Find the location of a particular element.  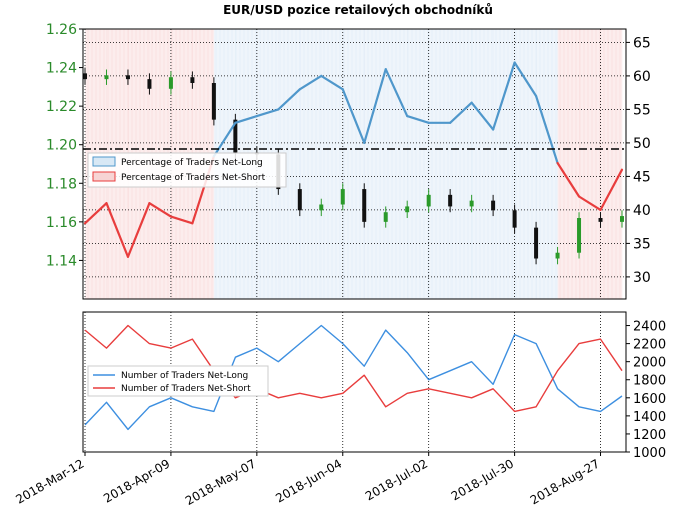

top-left-axis: 1.14 1.16 1.18 1.20 1.22 1.24 1.26 is located at coordinates (64, 145).